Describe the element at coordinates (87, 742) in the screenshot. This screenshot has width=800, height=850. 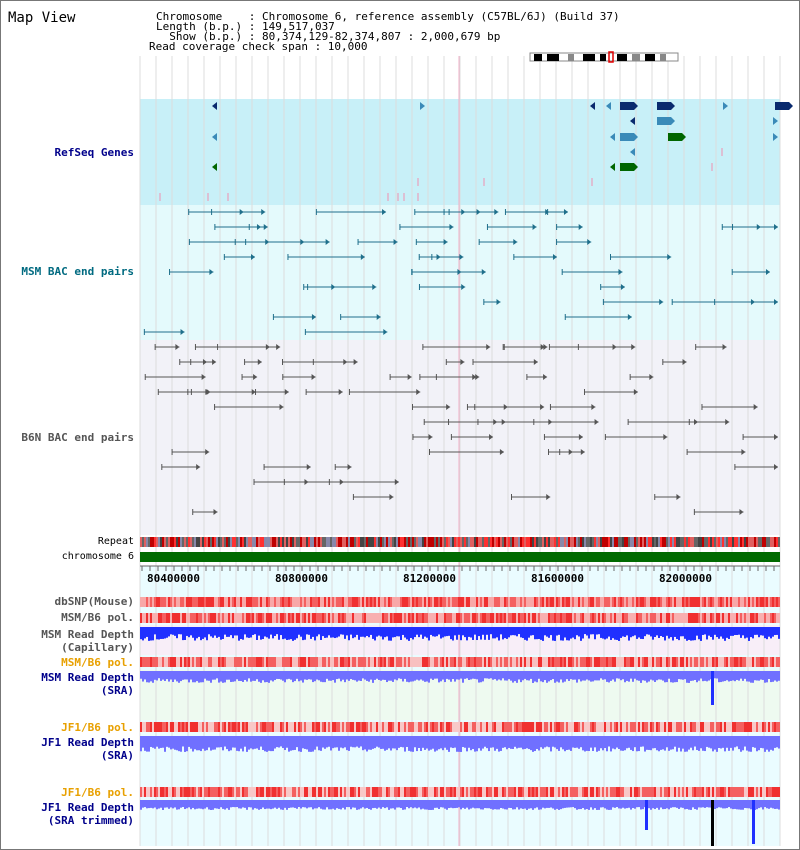
I see `track-label-jf1-depth: JF1 Read Depth` at that location.